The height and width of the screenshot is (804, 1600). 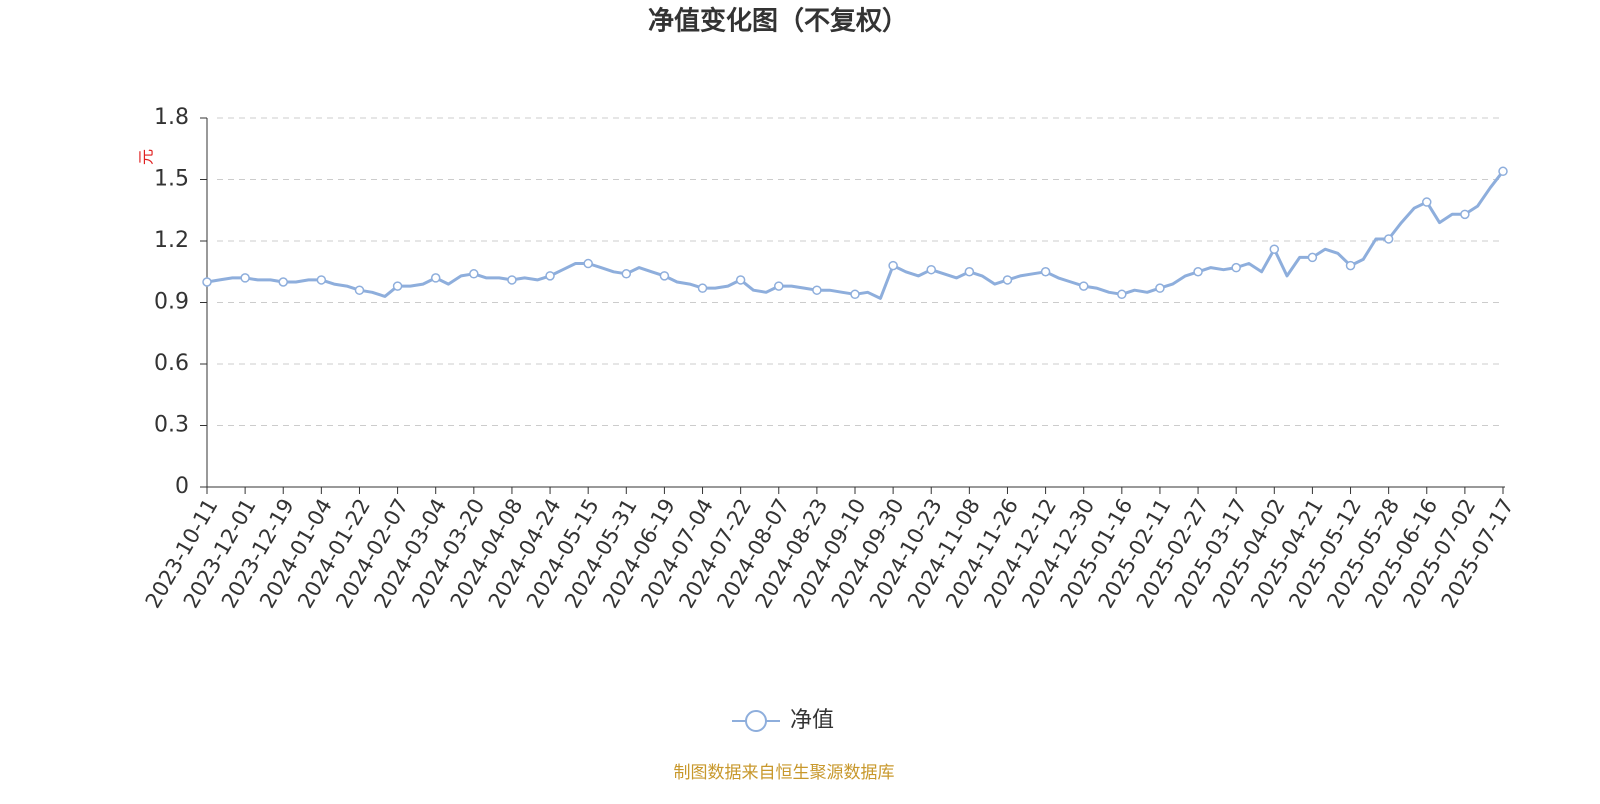 What do you see at coordinates (182, 486) in the screenshot?
I see `y-tick-label: 0` at bounding box center [182, 486].